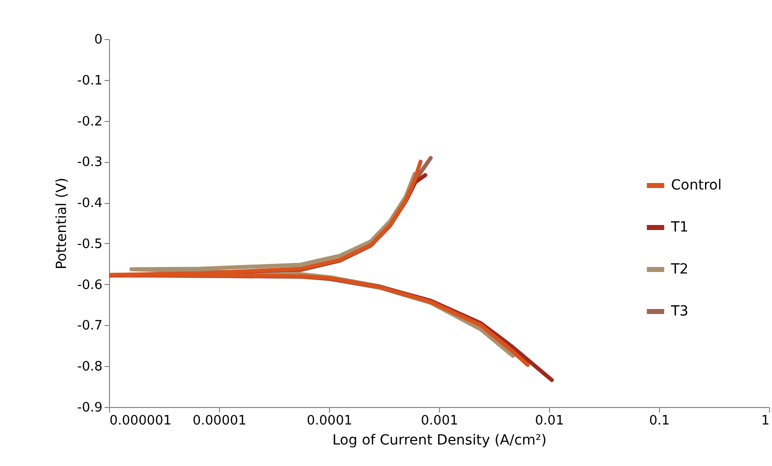 Image resolution: width=772 pixels, height=466 pixels. Describe the element at coordinates (89, 367) in the screenshot. I see `y-tick-label: -0.8` at that location.